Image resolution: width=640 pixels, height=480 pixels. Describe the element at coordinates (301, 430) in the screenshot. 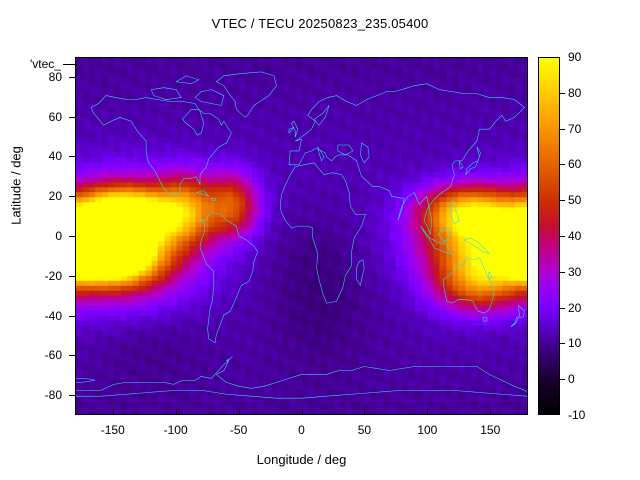

I see `x-tick-label: 0` at that location.